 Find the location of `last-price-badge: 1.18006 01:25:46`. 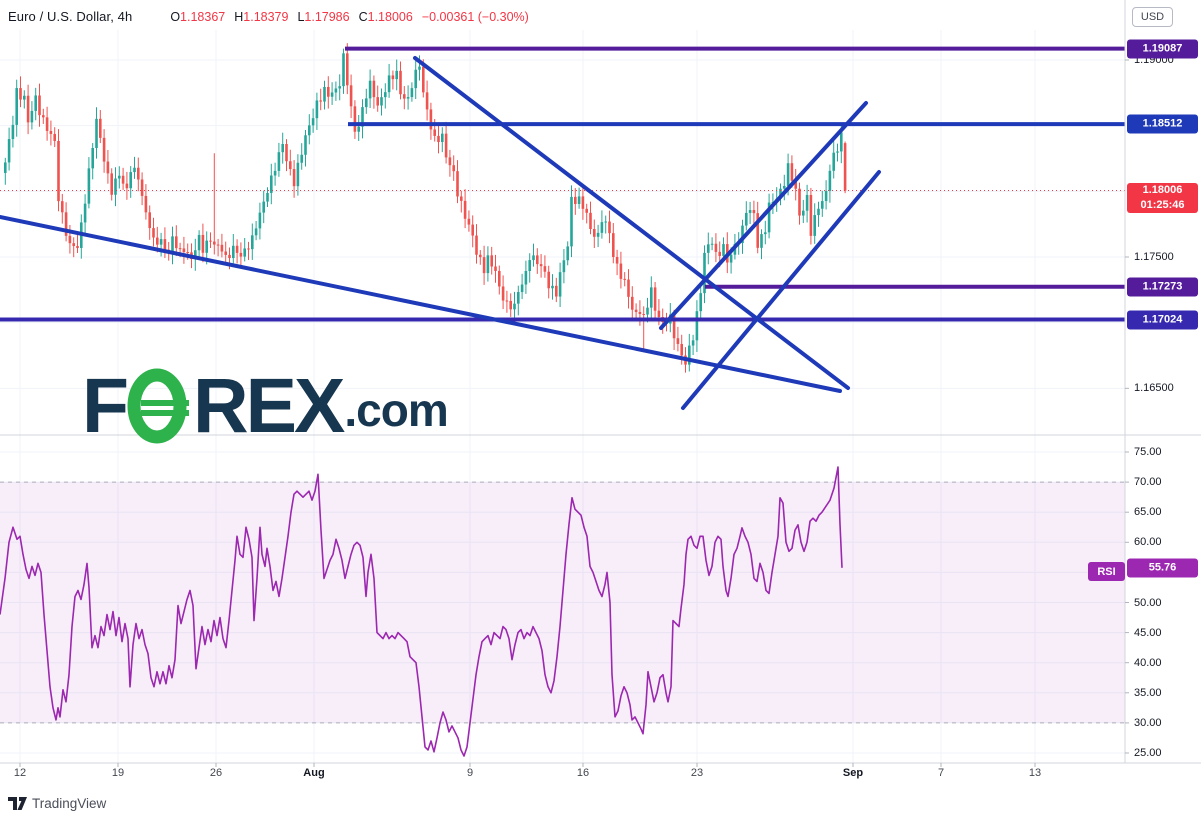

last-price-badge: 1.18006 01:25:46 is located at coordinates (1162, 197).